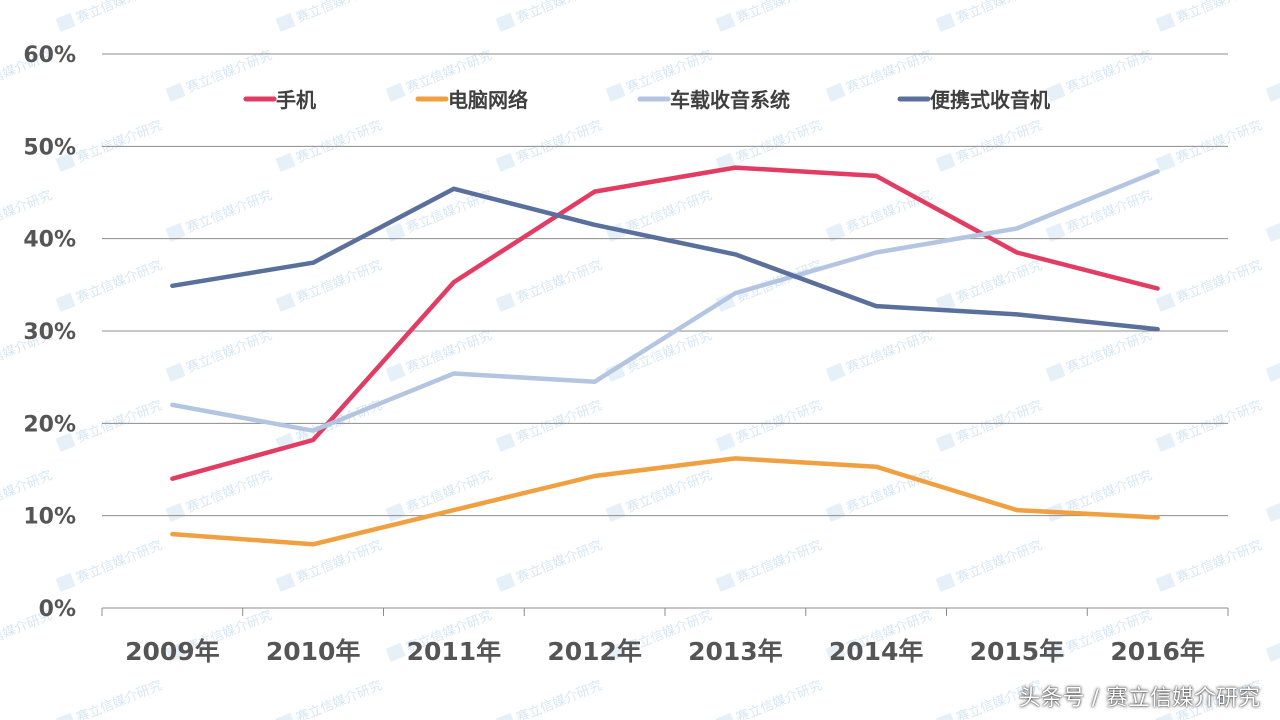 The height and width of the screenshot is (720, 1280). I want to click on legend-item: 车载收音系统, so click(713, 100).